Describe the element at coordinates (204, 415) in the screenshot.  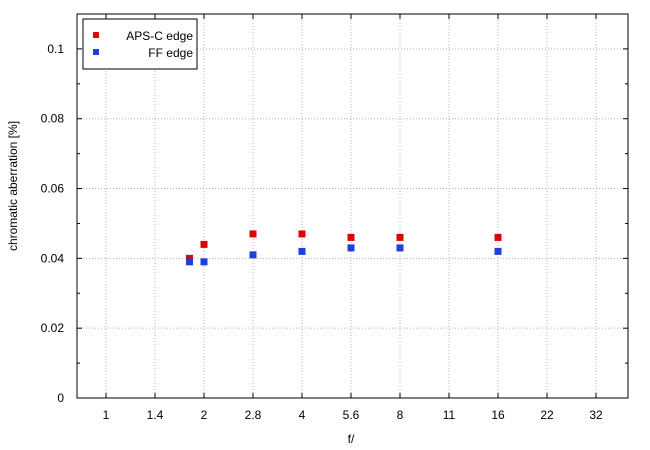
I see `x-tick-label: 2` at that location.